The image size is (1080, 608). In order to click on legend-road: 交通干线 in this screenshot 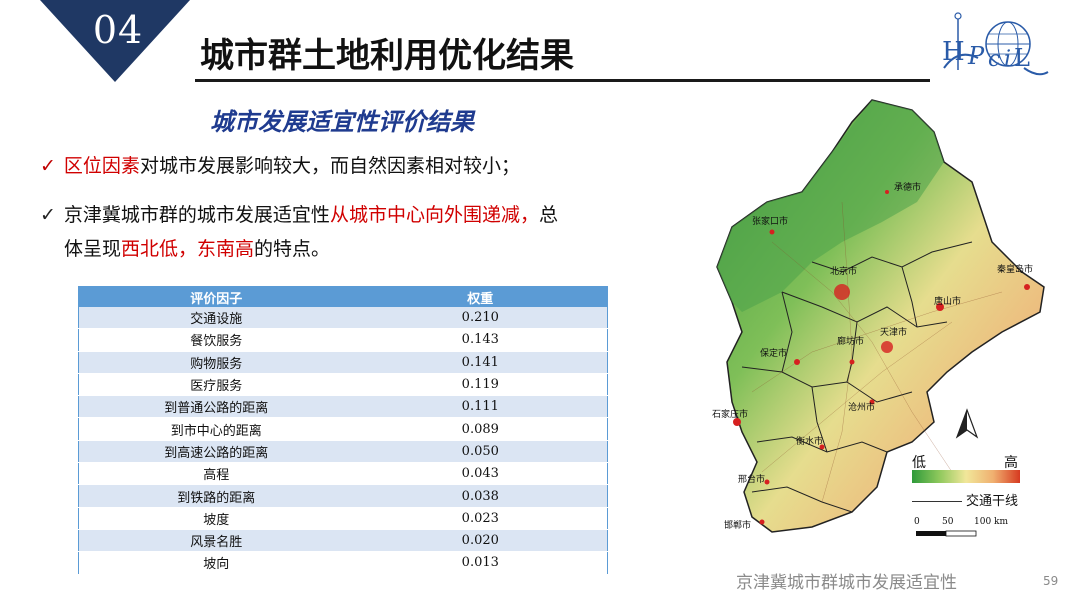, I will do `click(965, 499)`.